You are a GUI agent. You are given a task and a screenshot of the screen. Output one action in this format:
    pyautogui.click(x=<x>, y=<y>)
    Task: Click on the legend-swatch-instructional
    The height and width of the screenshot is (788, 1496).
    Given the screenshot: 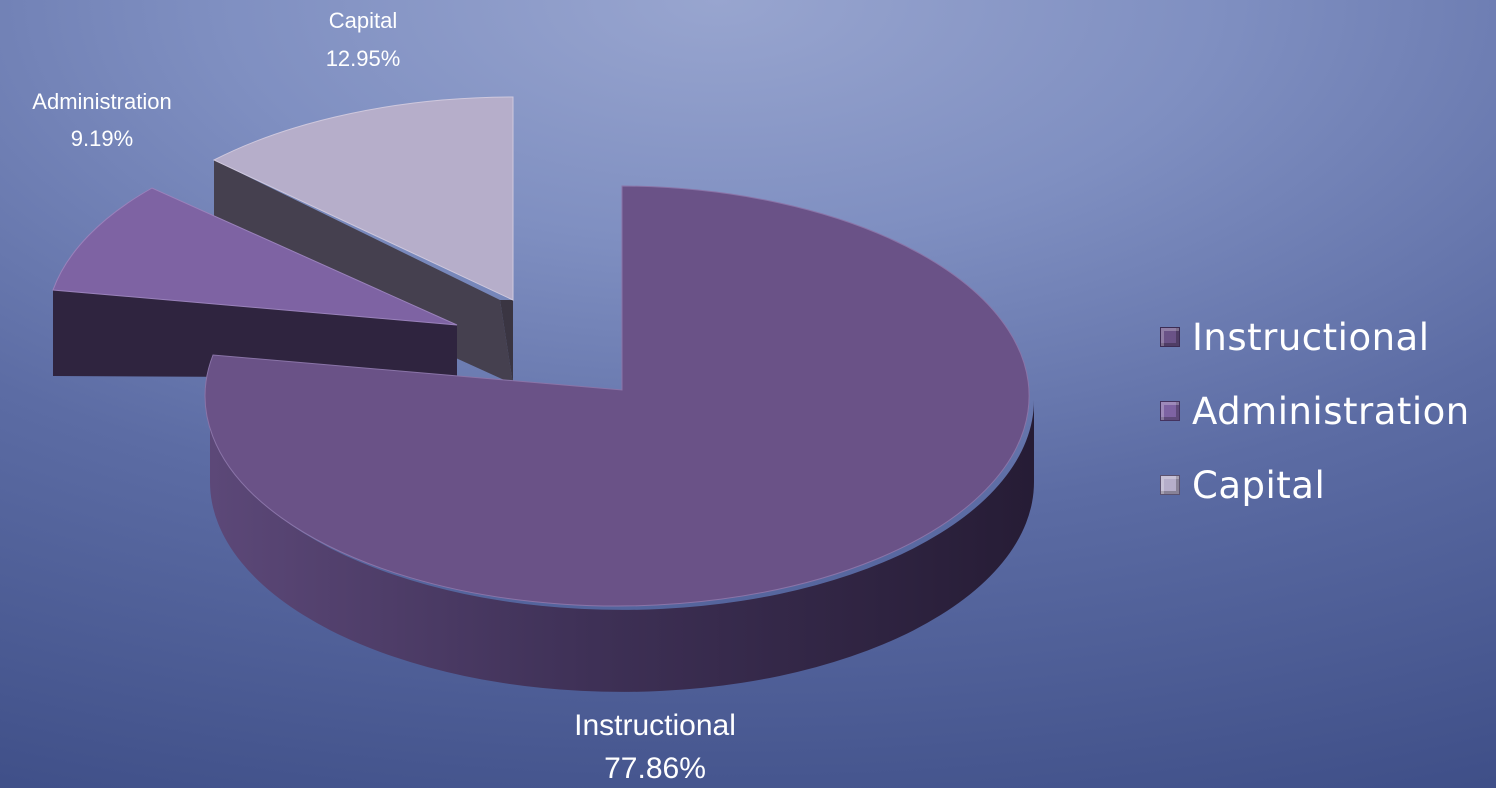 What is the action you would take?
    pyautogui.click(x=1170, y=337)
    